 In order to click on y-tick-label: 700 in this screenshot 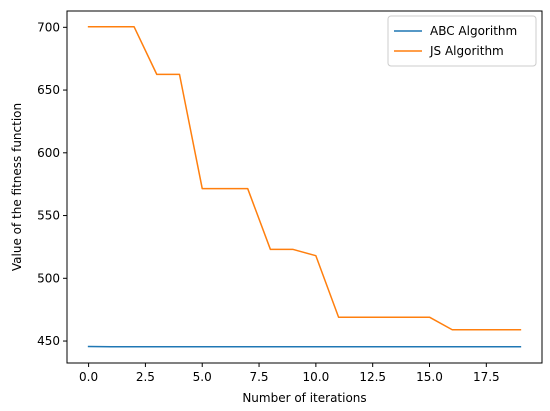, I will do `click(48, 27)`.